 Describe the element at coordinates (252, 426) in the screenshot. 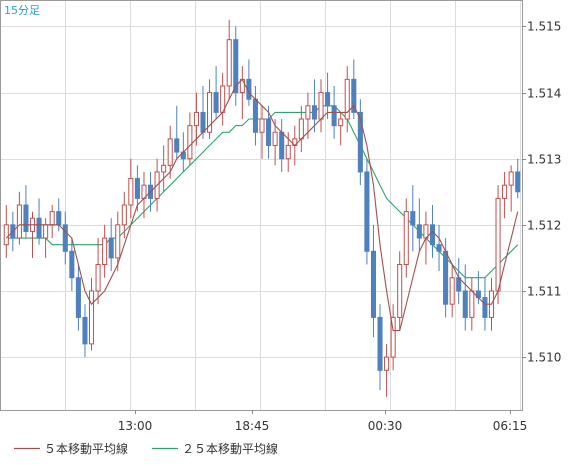

I see `x-tick-label: 18:45` at that location.